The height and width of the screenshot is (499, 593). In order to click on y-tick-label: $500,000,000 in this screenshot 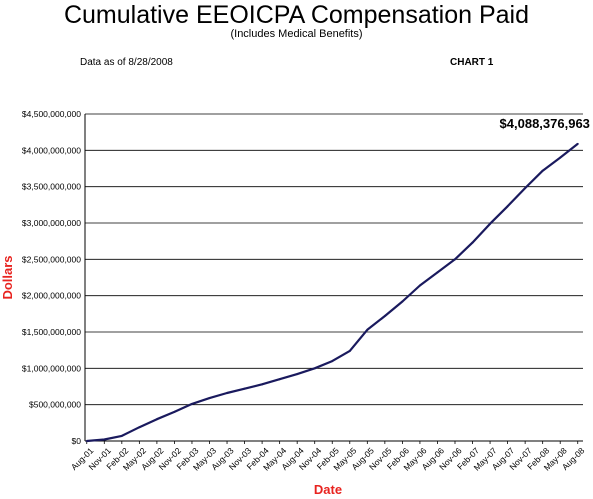, I will do `click(55, 405)`.